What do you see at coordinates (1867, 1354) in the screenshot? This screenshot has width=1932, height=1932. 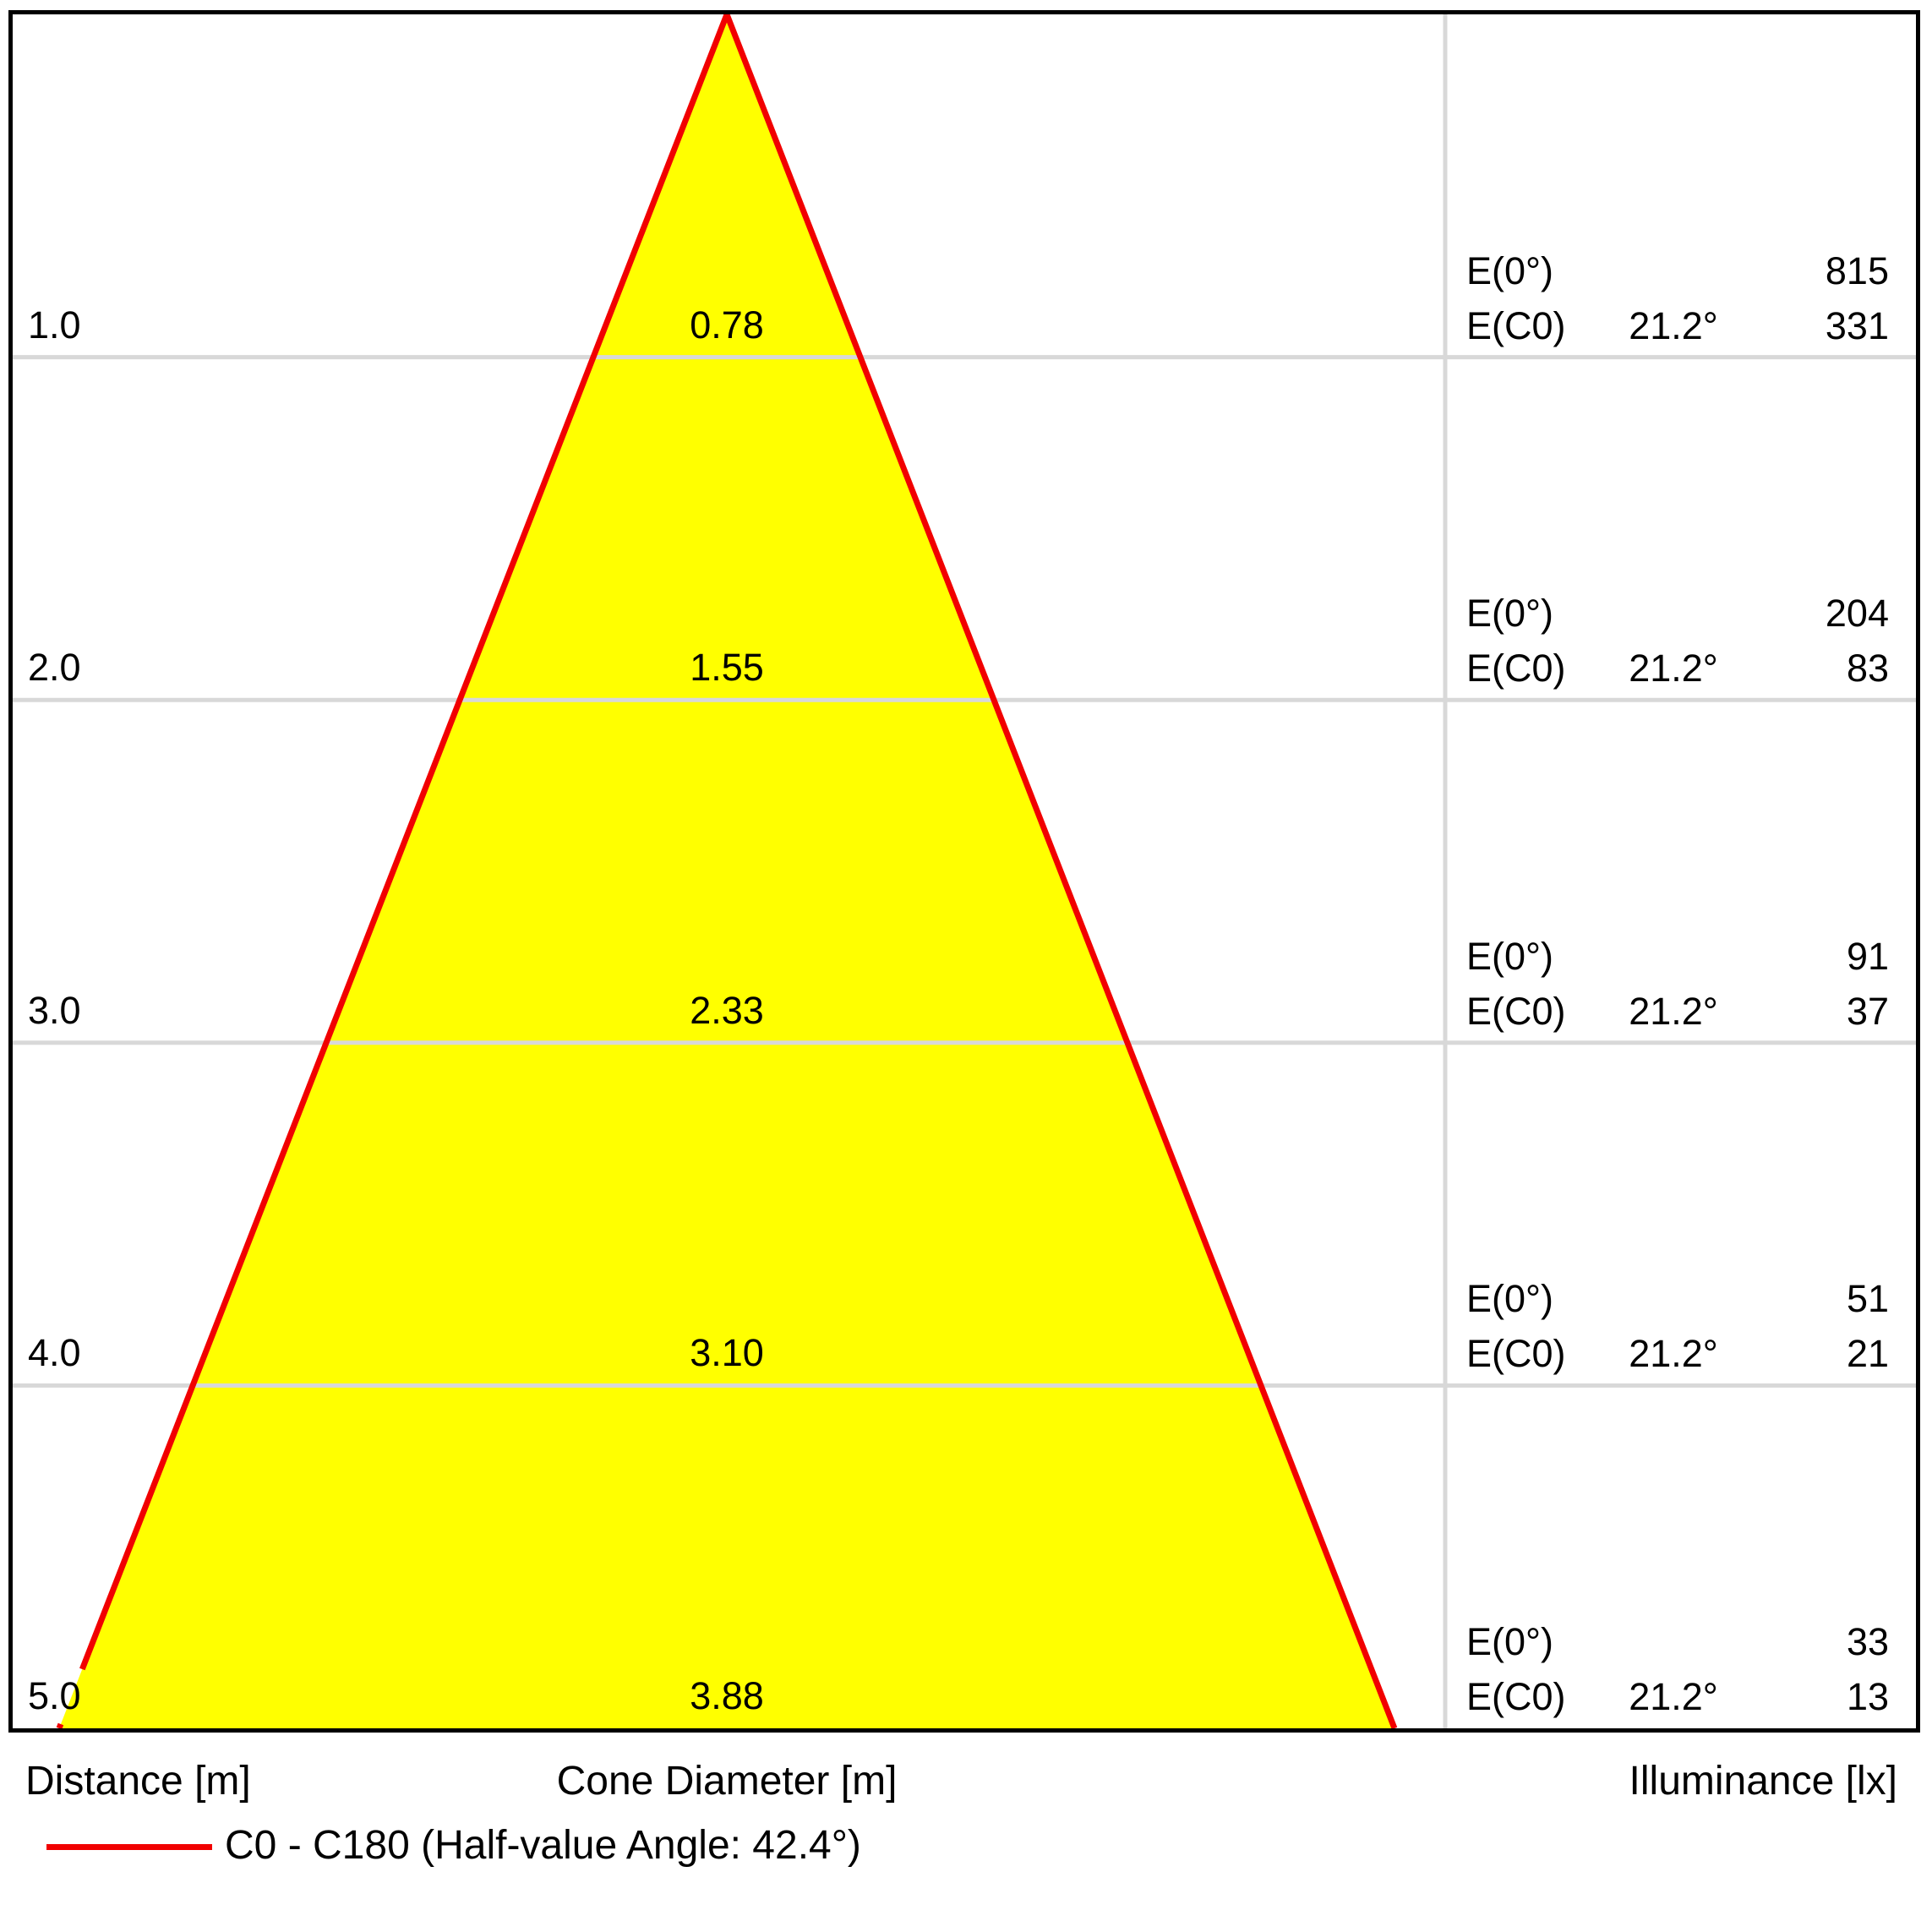 I see `ec0-value: 21` at bounding box center [1867, 1354].